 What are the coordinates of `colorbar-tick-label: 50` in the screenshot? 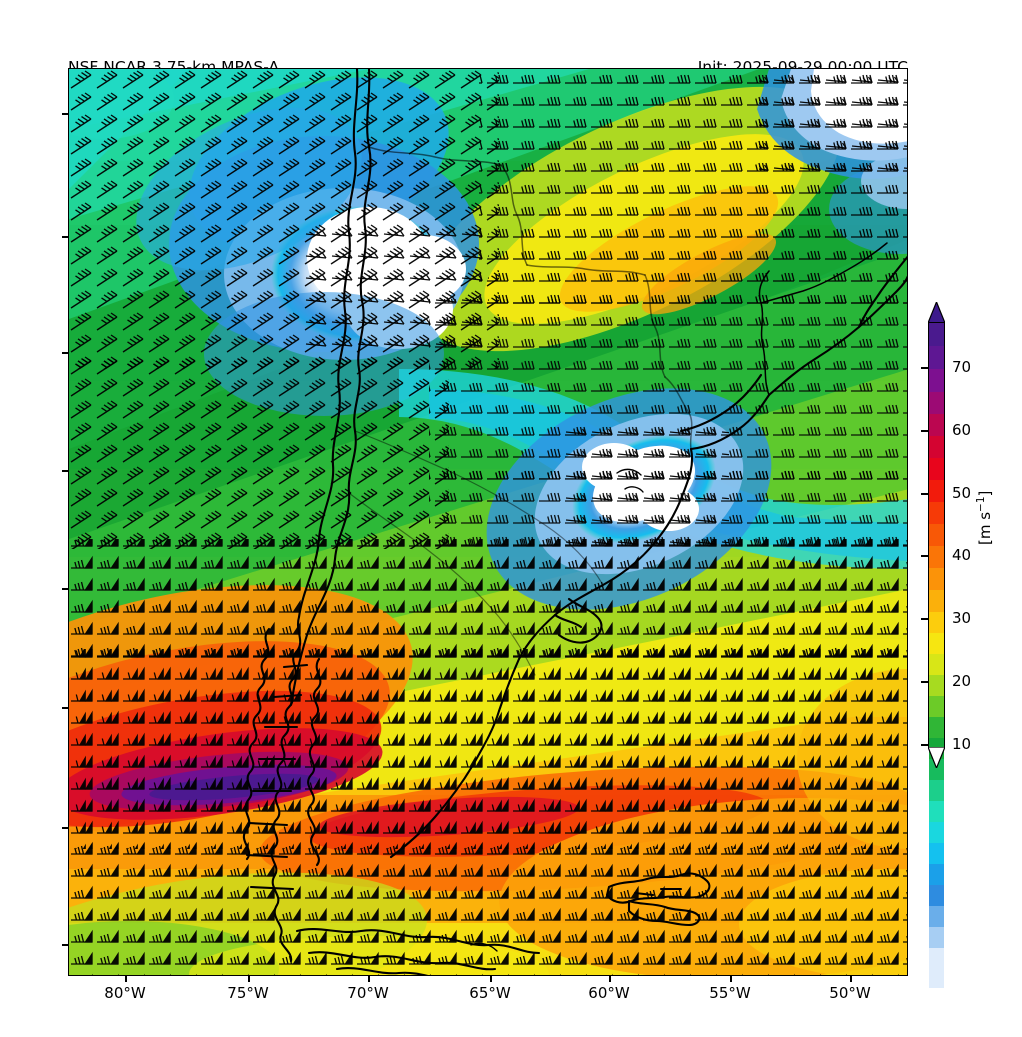 It's located at (962, 493).